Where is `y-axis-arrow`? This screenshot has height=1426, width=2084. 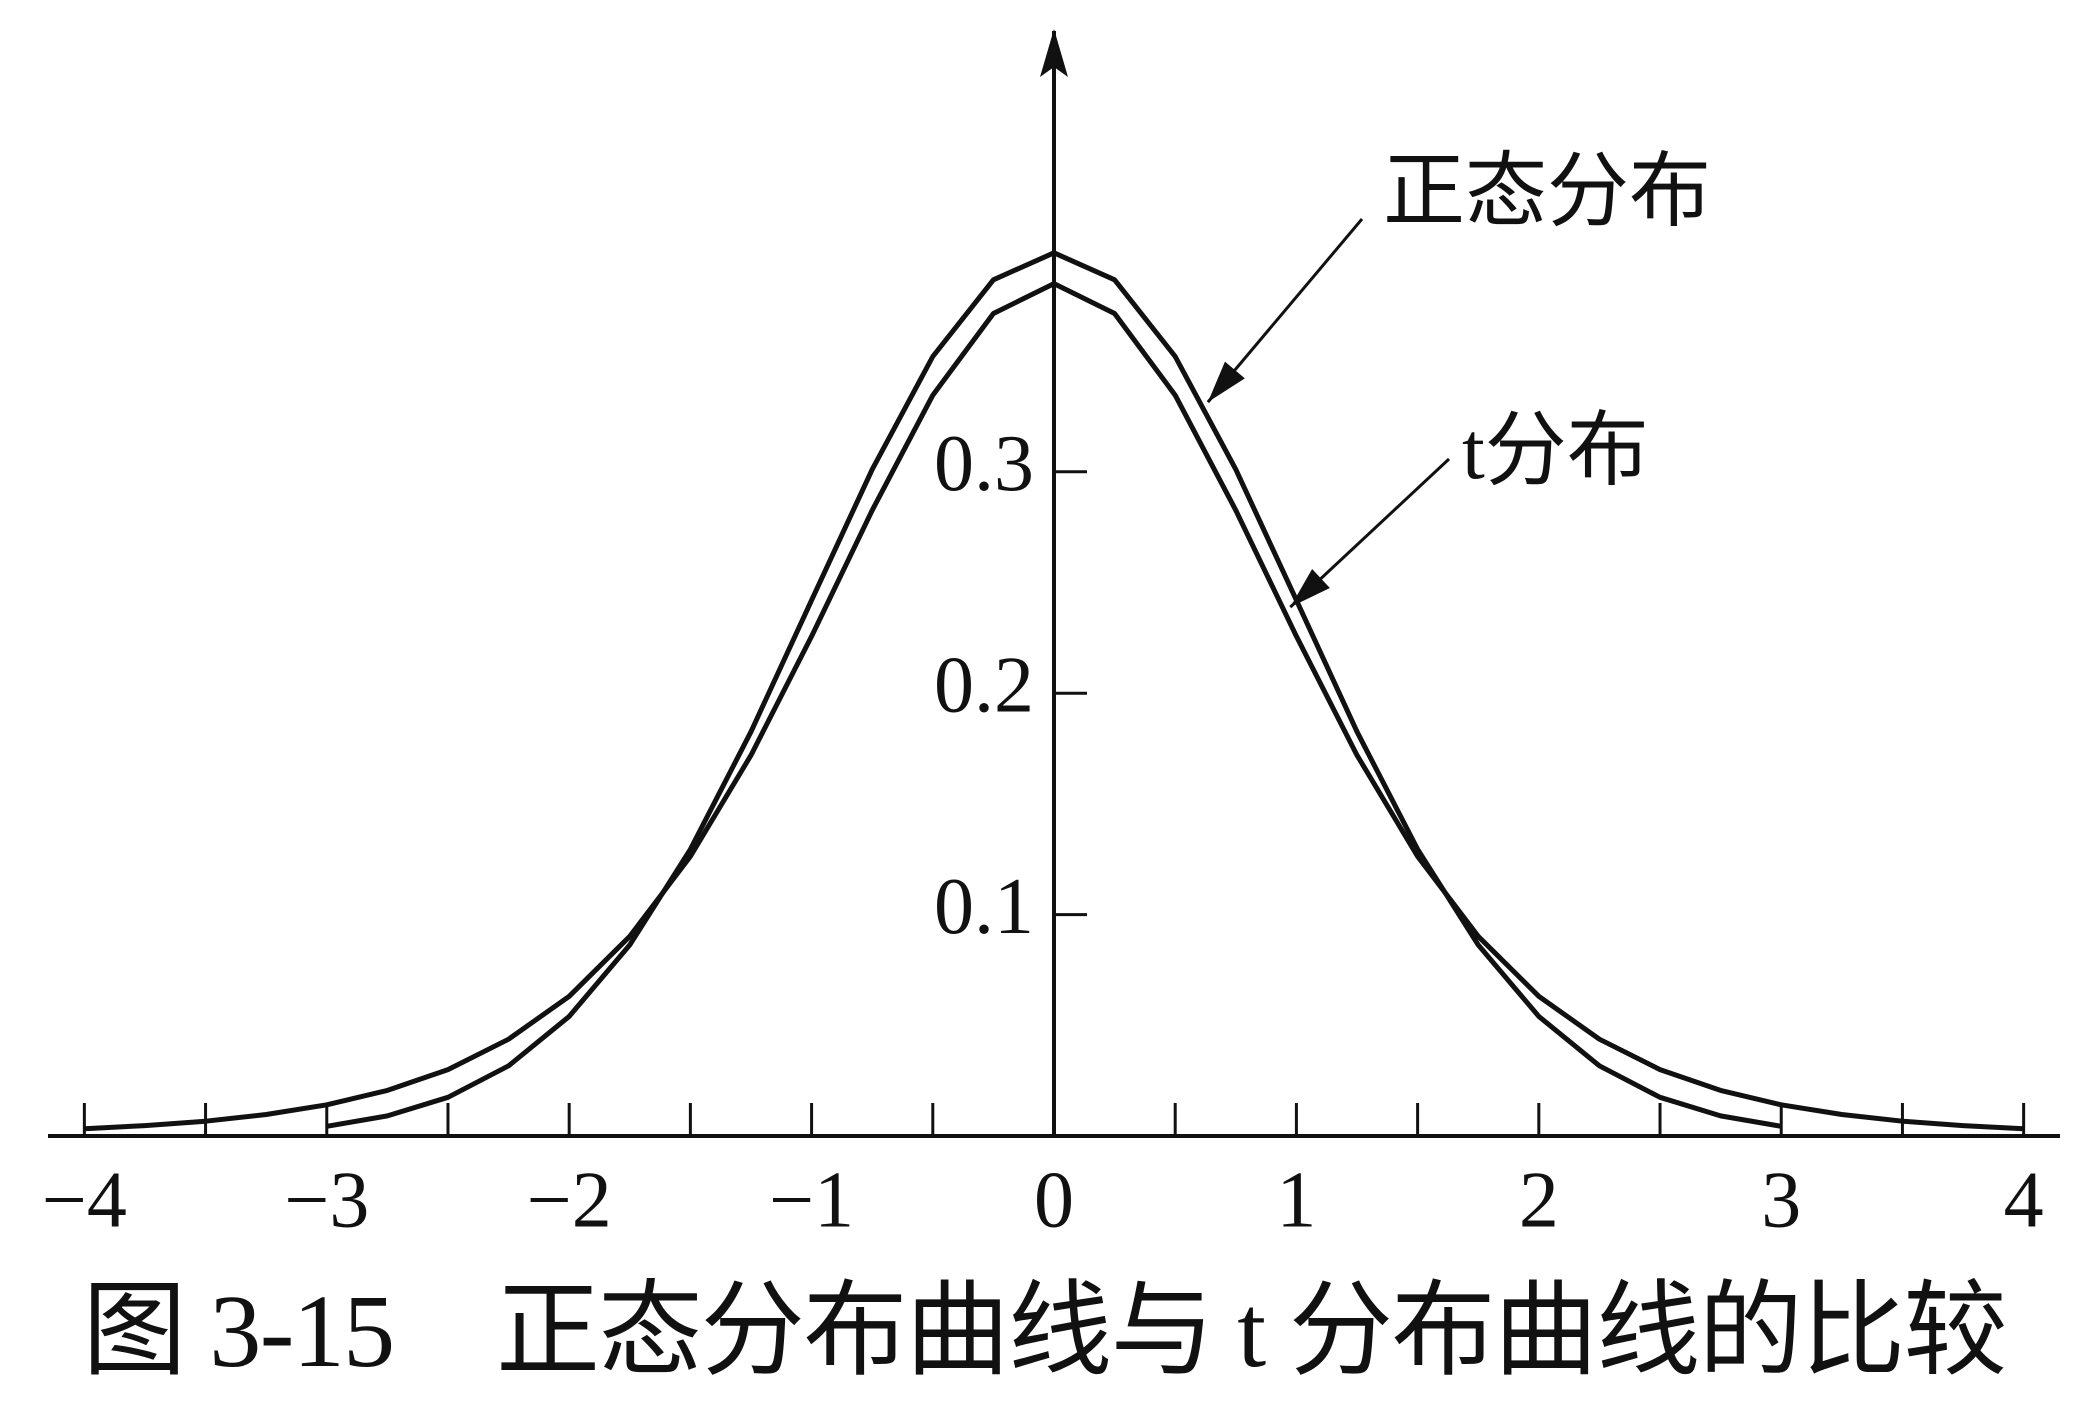 y-axis-arrow is located at coordinates (1054, 53).